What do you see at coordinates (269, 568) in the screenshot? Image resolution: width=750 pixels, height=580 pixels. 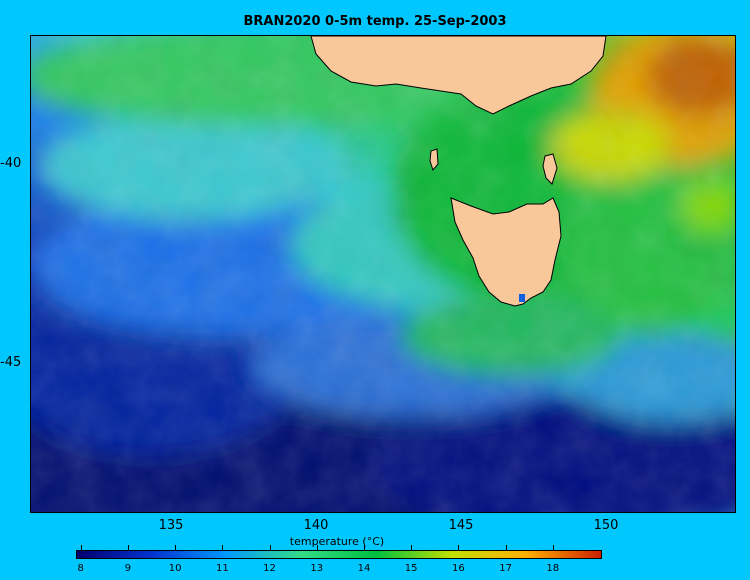 I see `colorbar-tick-label: 12` at bounding box center [269, 568].